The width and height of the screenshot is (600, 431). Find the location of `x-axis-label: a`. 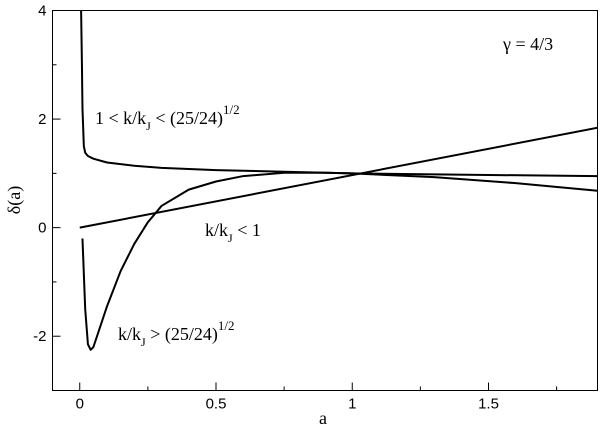

x-axis-label: a is located at coordinates (323, 418).